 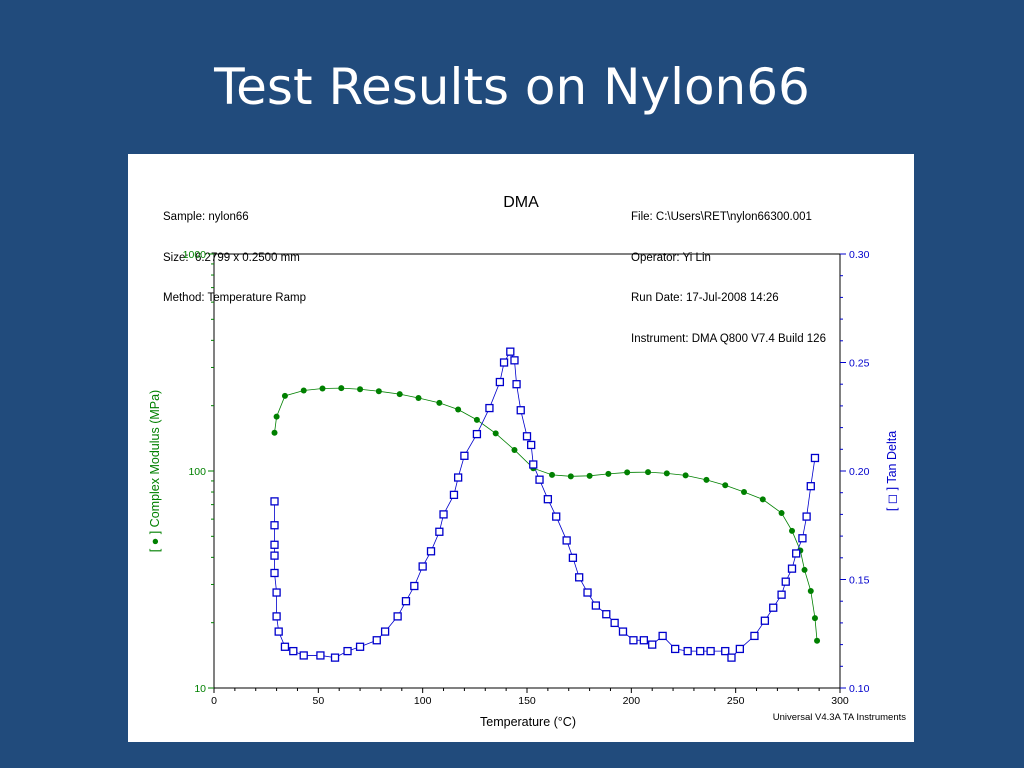 I want to click on y-right-tick-label: 0.25, so click(x=859, y=364).